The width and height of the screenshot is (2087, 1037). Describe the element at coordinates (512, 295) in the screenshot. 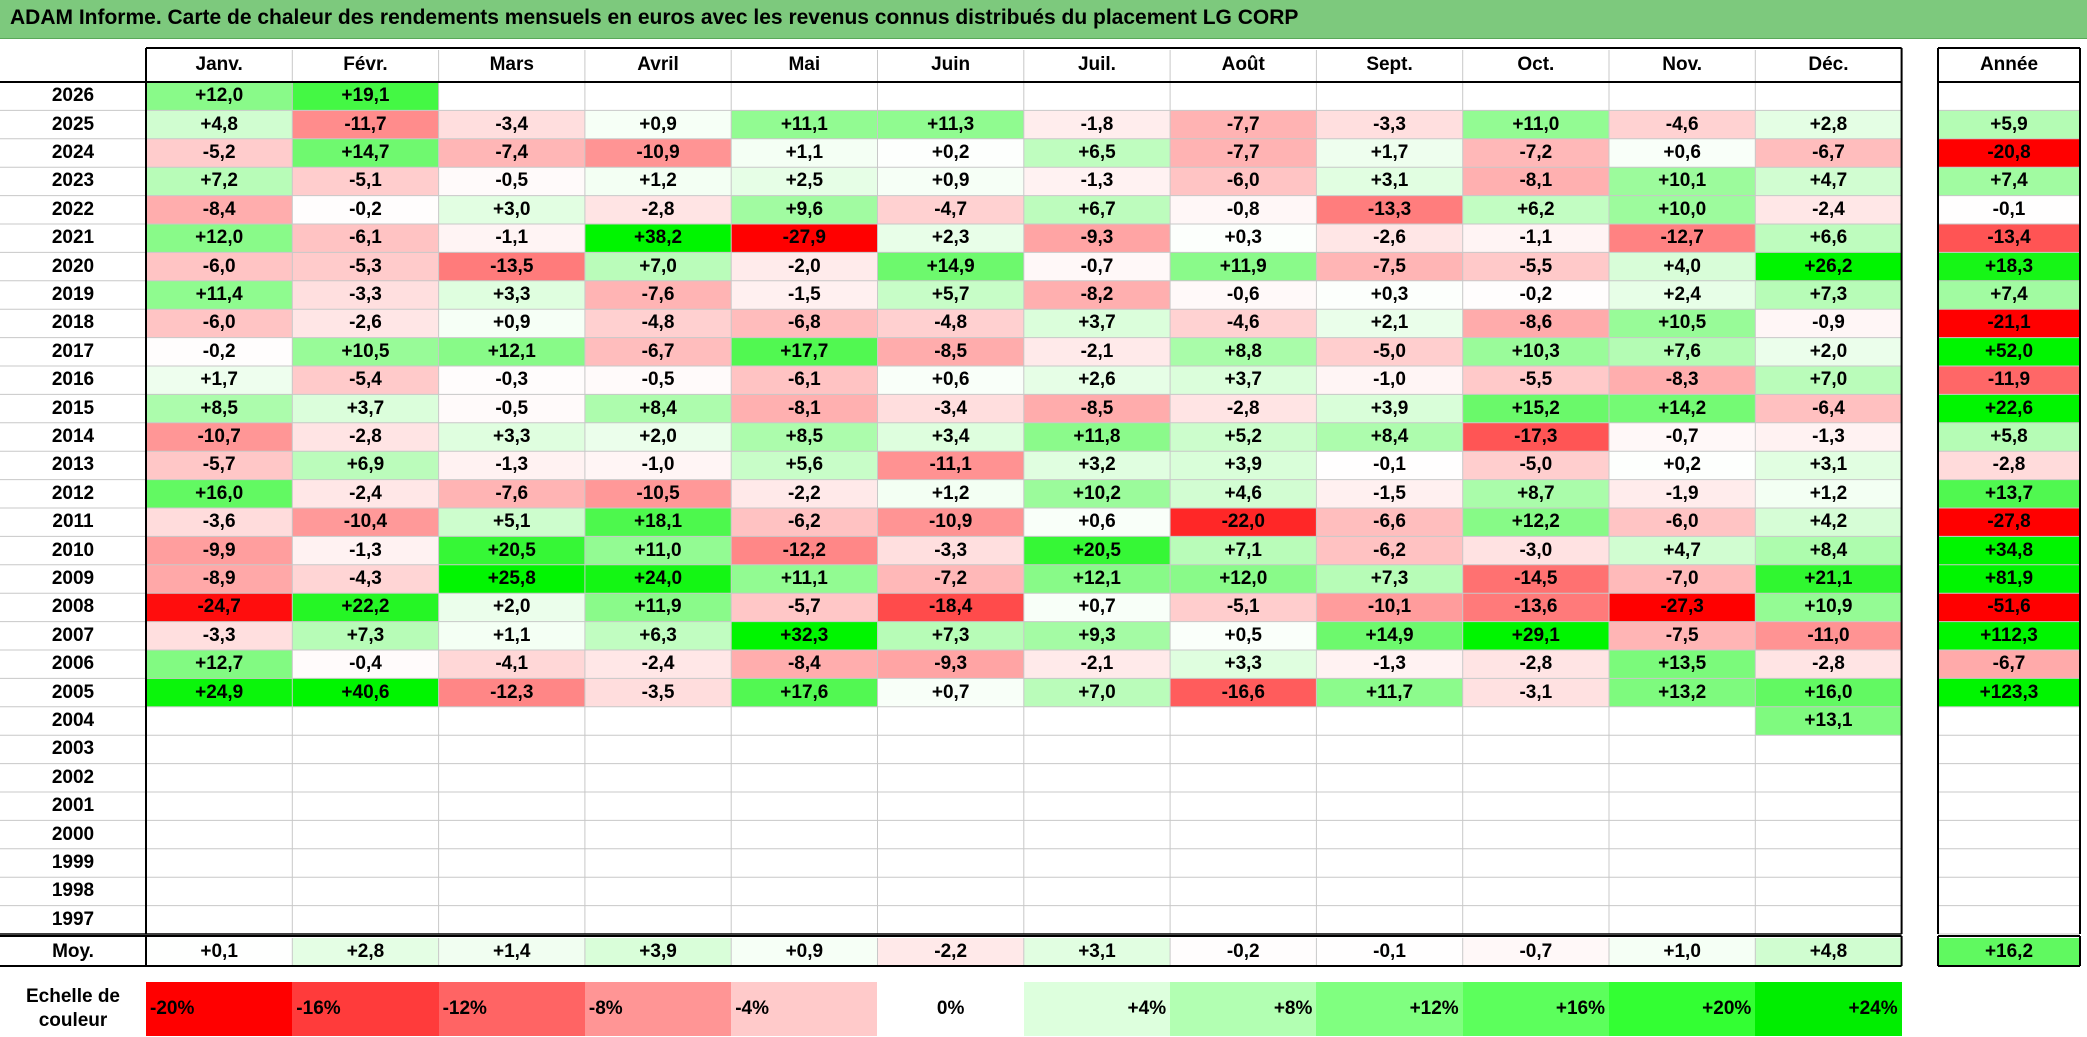

I see `heatmap-cell: +3,3` at that location.